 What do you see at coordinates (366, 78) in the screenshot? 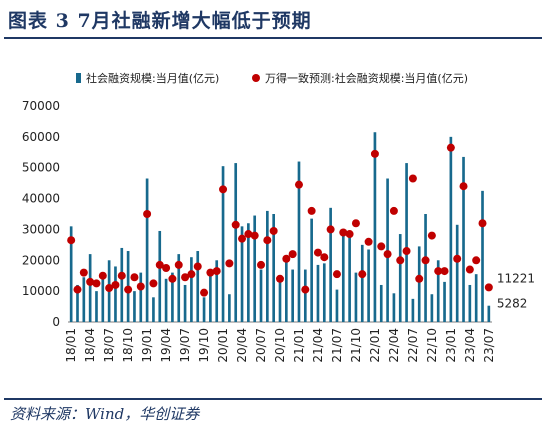
I see `legend-dot-label: 万得一致预测:社会融资规模:当月值(亿元)` at bounding box center [366, 78].